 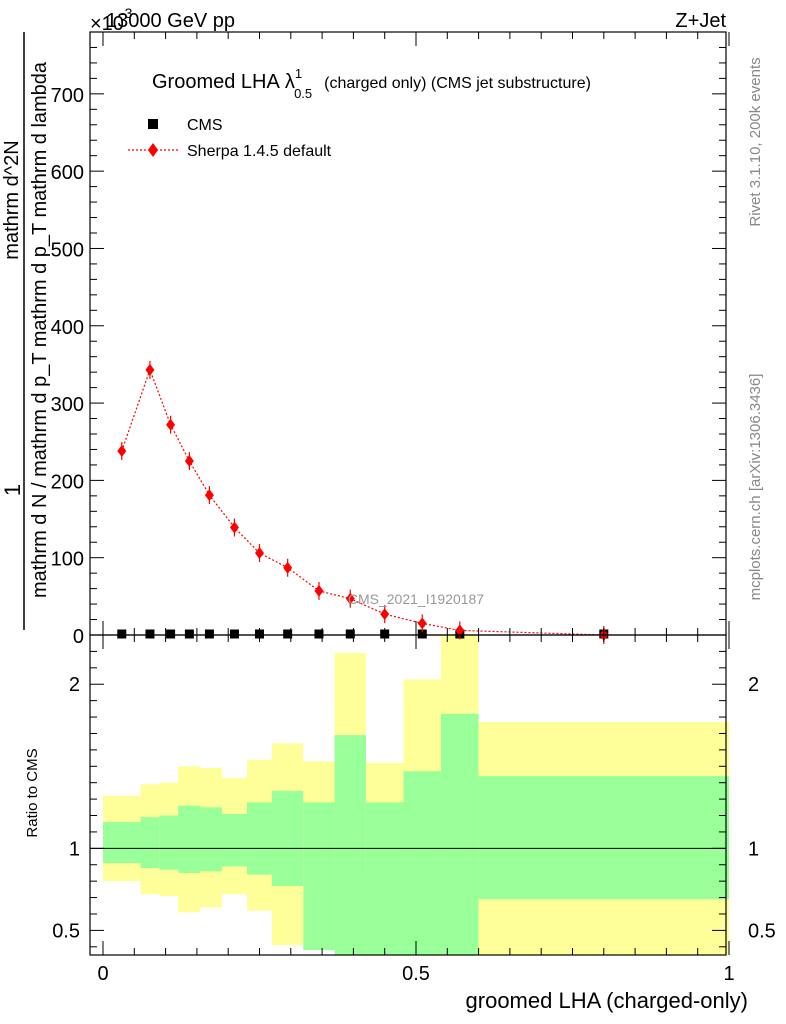 What do you see at coordinates (66, 931) in the screenshot?
I see `ratio-y-tick-label: 0.5` at bounding box center [66, 931].